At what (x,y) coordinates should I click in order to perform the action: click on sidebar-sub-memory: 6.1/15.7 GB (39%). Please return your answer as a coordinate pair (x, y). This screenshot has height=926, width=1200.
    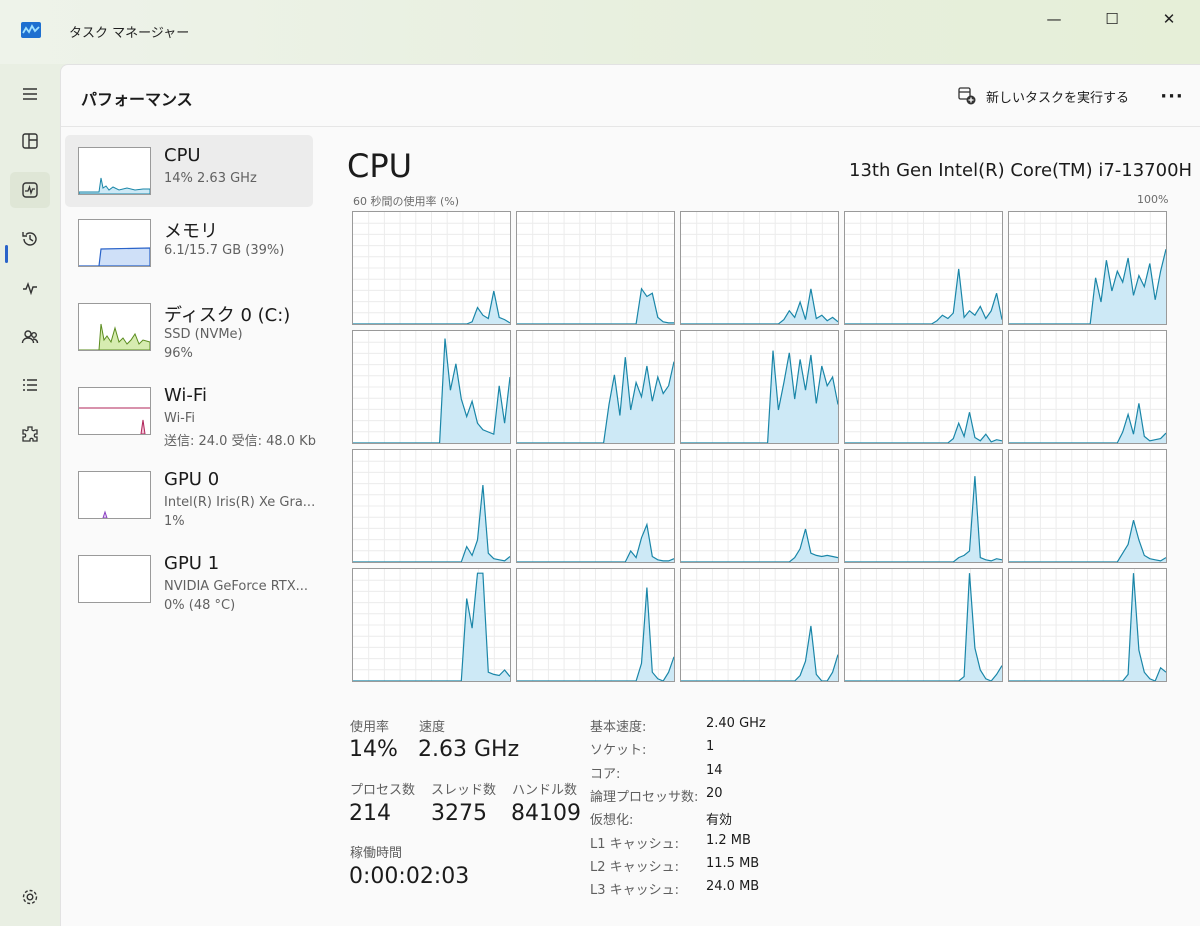
    Looking at the image, I should click on (224, 250).